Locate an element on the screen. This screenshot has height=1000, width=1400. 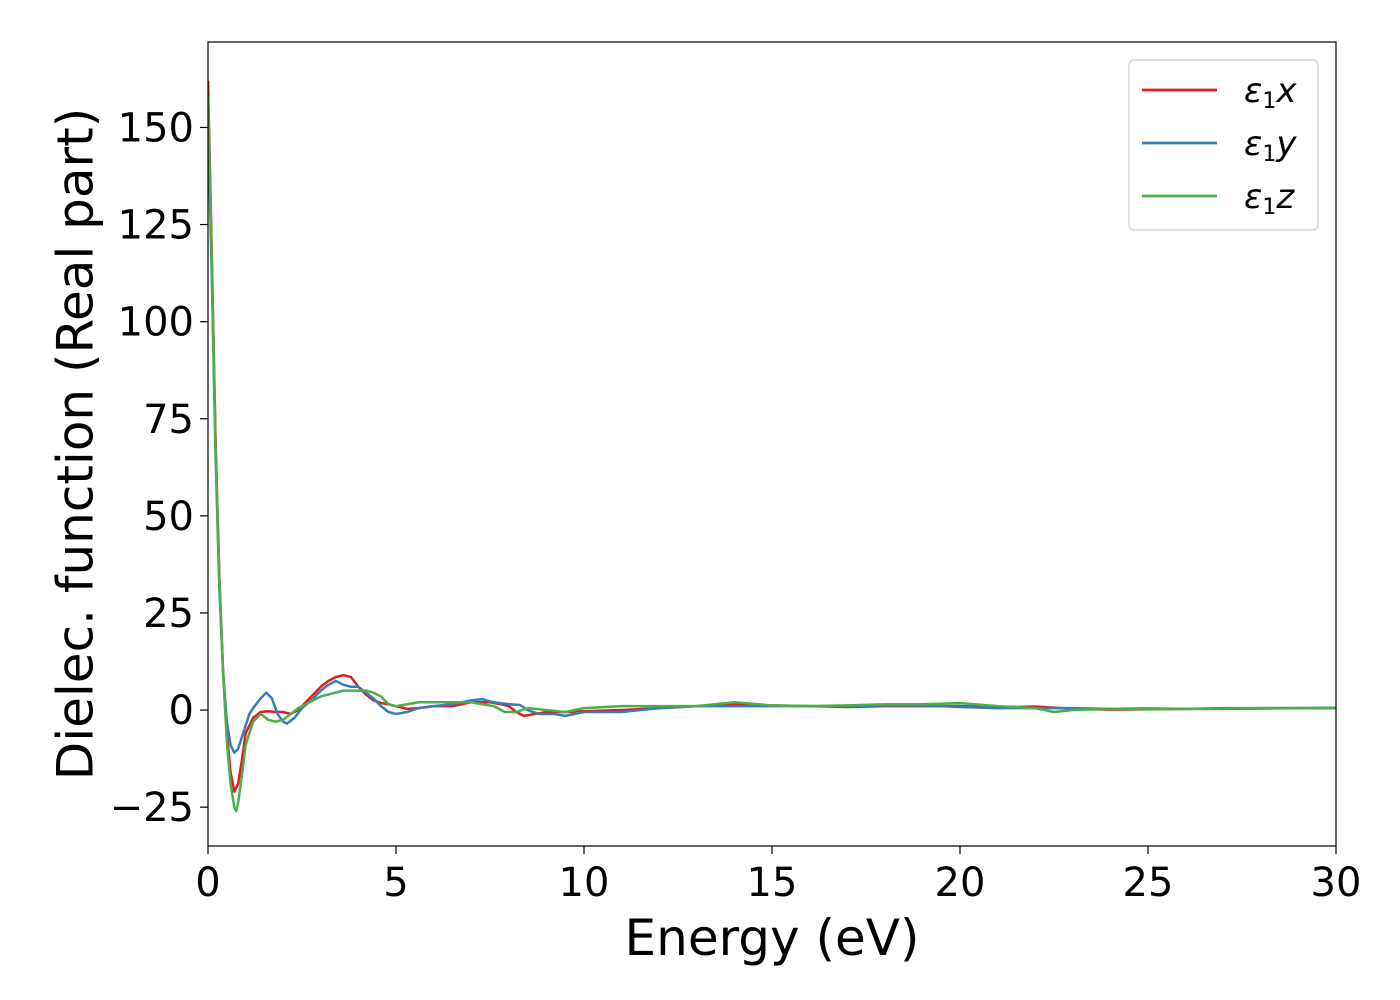
legend: ε1x ε1y ε1z is located at coordinates (1223, 145).